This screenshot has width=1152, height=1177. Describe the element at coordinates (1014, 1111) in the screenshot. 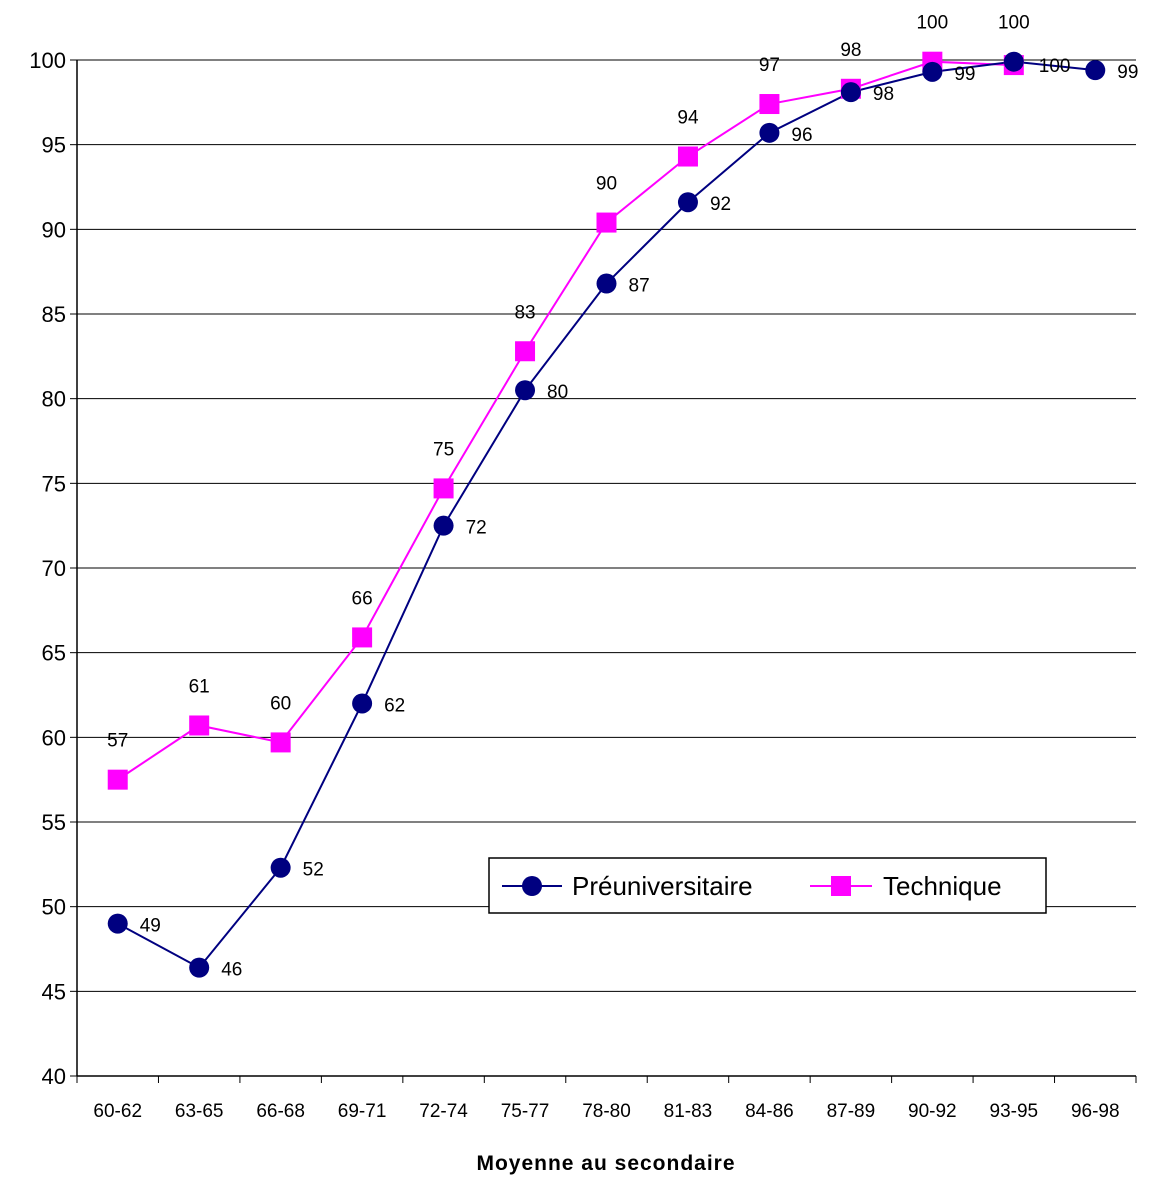

I see `x-tick-label: 93-95` at that location.